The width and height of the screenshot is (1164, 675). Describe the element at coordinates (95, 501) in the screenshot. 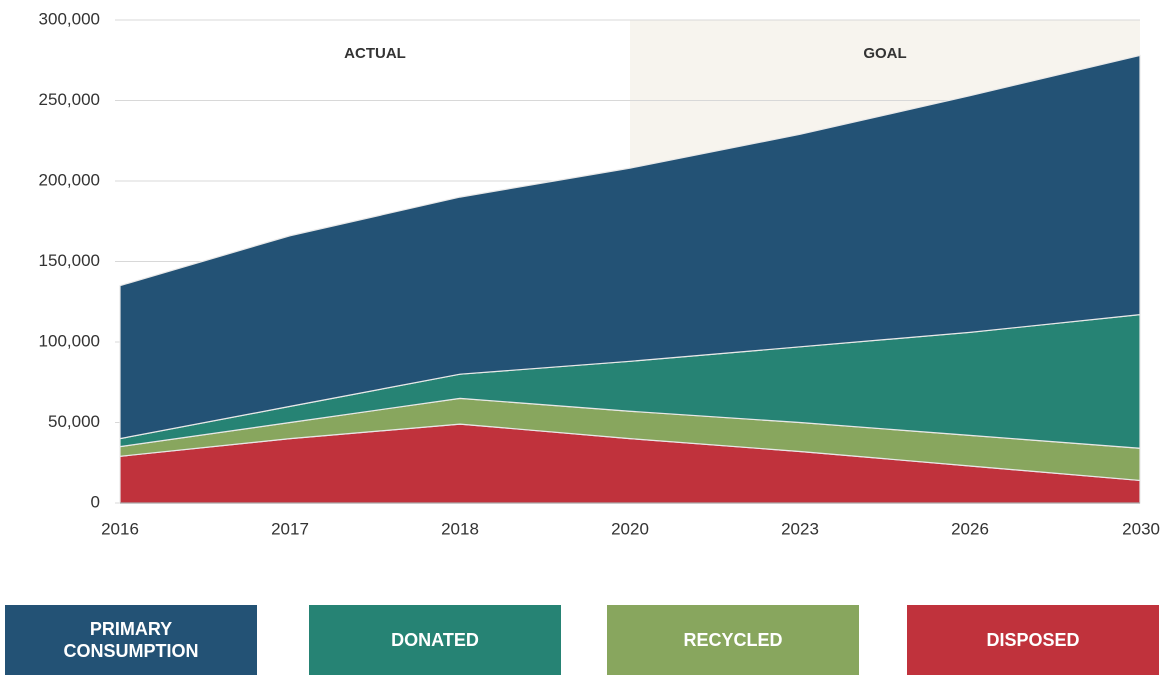

I see `y-tick-label: 0` at that location.